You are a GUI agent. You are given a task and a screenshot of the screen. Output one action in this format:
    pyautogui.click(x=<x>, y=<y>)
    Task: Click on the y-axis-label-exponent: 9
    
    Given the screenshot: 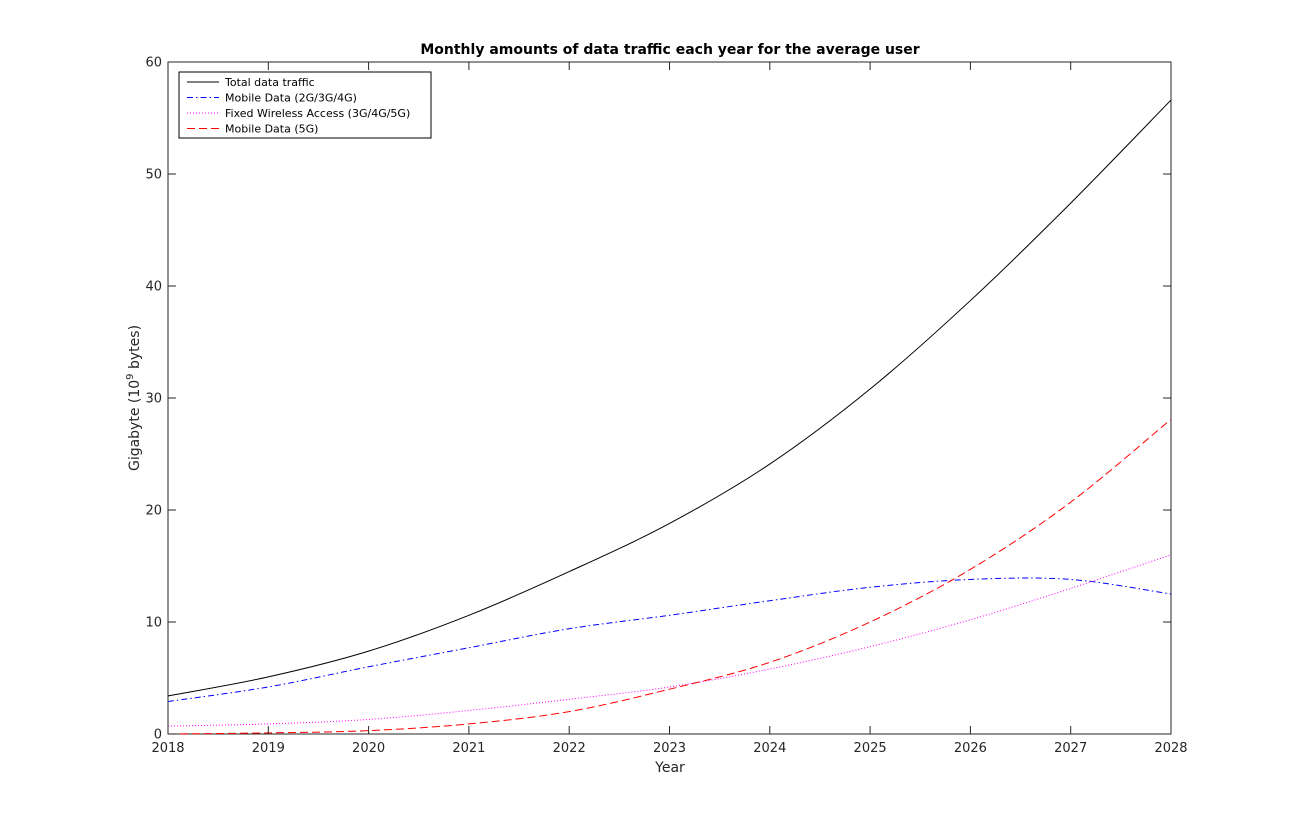 What is the action you would take?
    pyautogui.click(x=130, y=376)
    